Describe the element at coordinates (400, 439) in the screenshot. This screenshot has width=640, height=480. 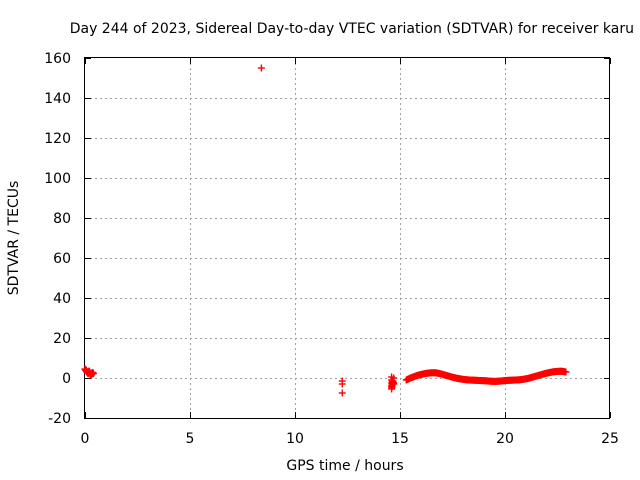
I see `x-tick-label: 15` at that location.